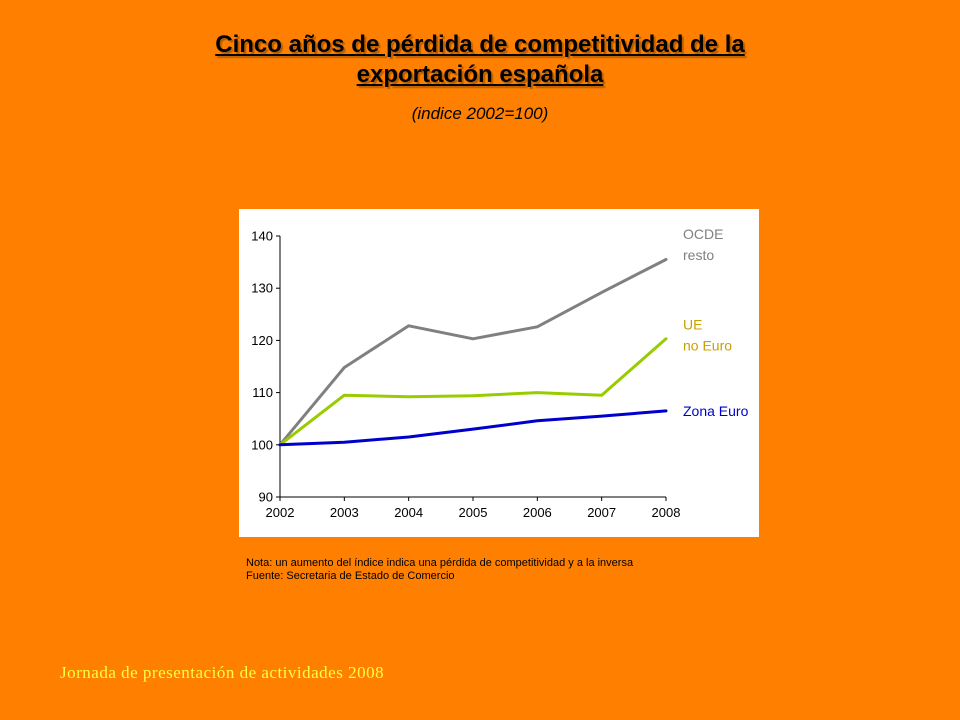  Describe the element at coordinates (262, 444) in the screenshot. I see `y-tick-label: 100` at that location.